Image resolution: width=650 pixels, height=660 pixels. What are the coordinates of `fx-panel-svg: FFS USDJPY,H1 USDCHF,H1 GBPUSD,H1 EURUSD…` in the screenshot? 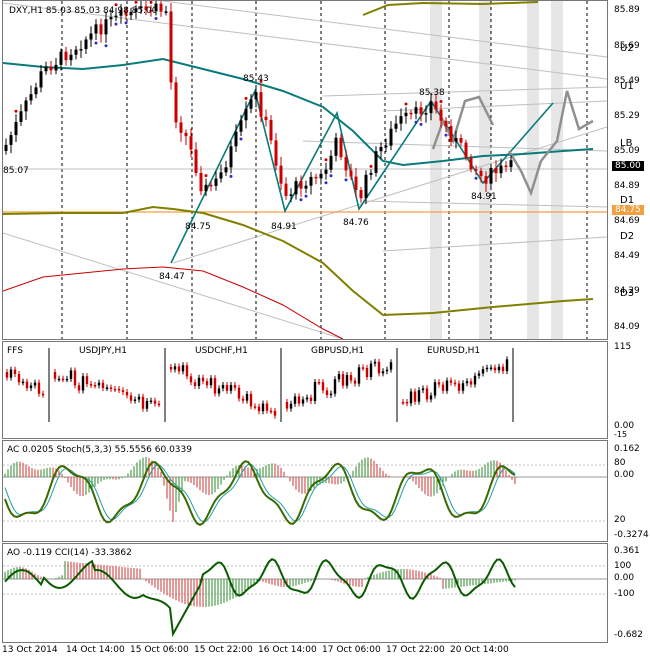 It's located at (305, 390).